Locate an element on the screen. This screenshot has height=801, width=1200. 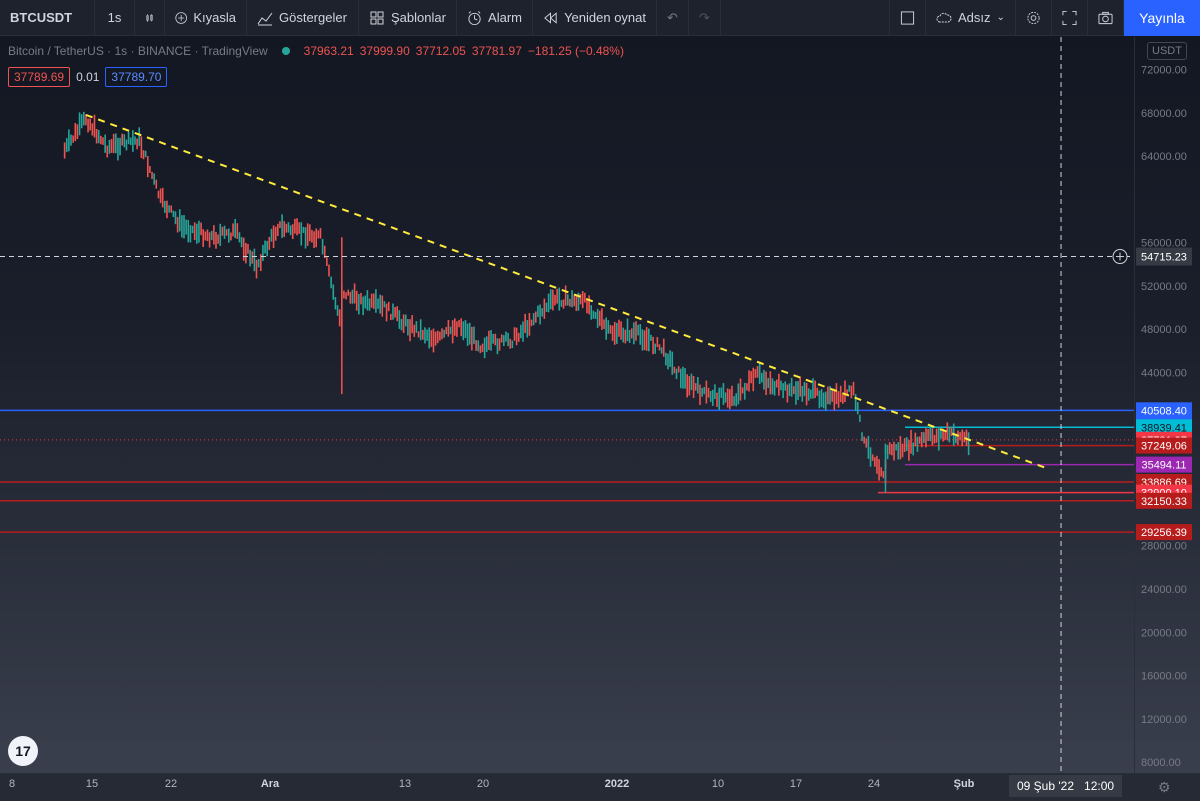
price-tick-label: 44000.00 is located at coordinates (1164, 374).